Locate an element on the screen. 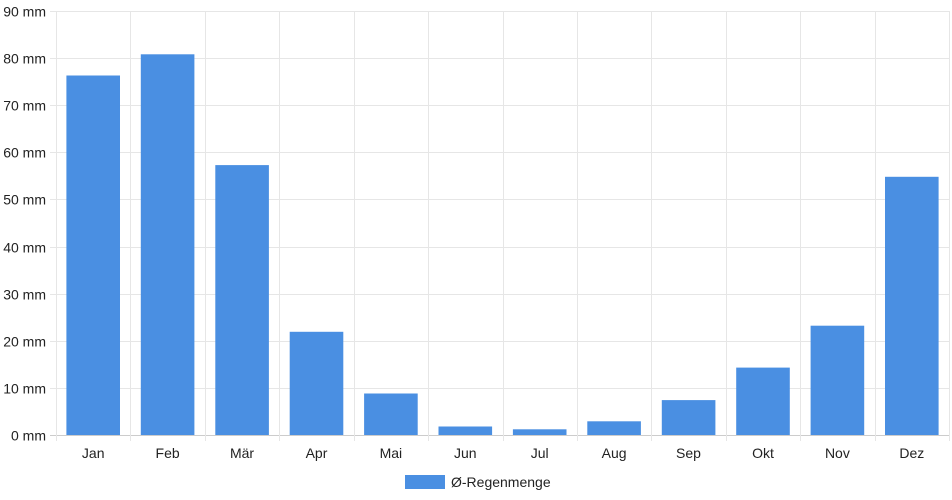 Image resolution: width=952 pixels, height=500 pixels. y-tick-label: 50 mm is located at coordinates (24, 200).